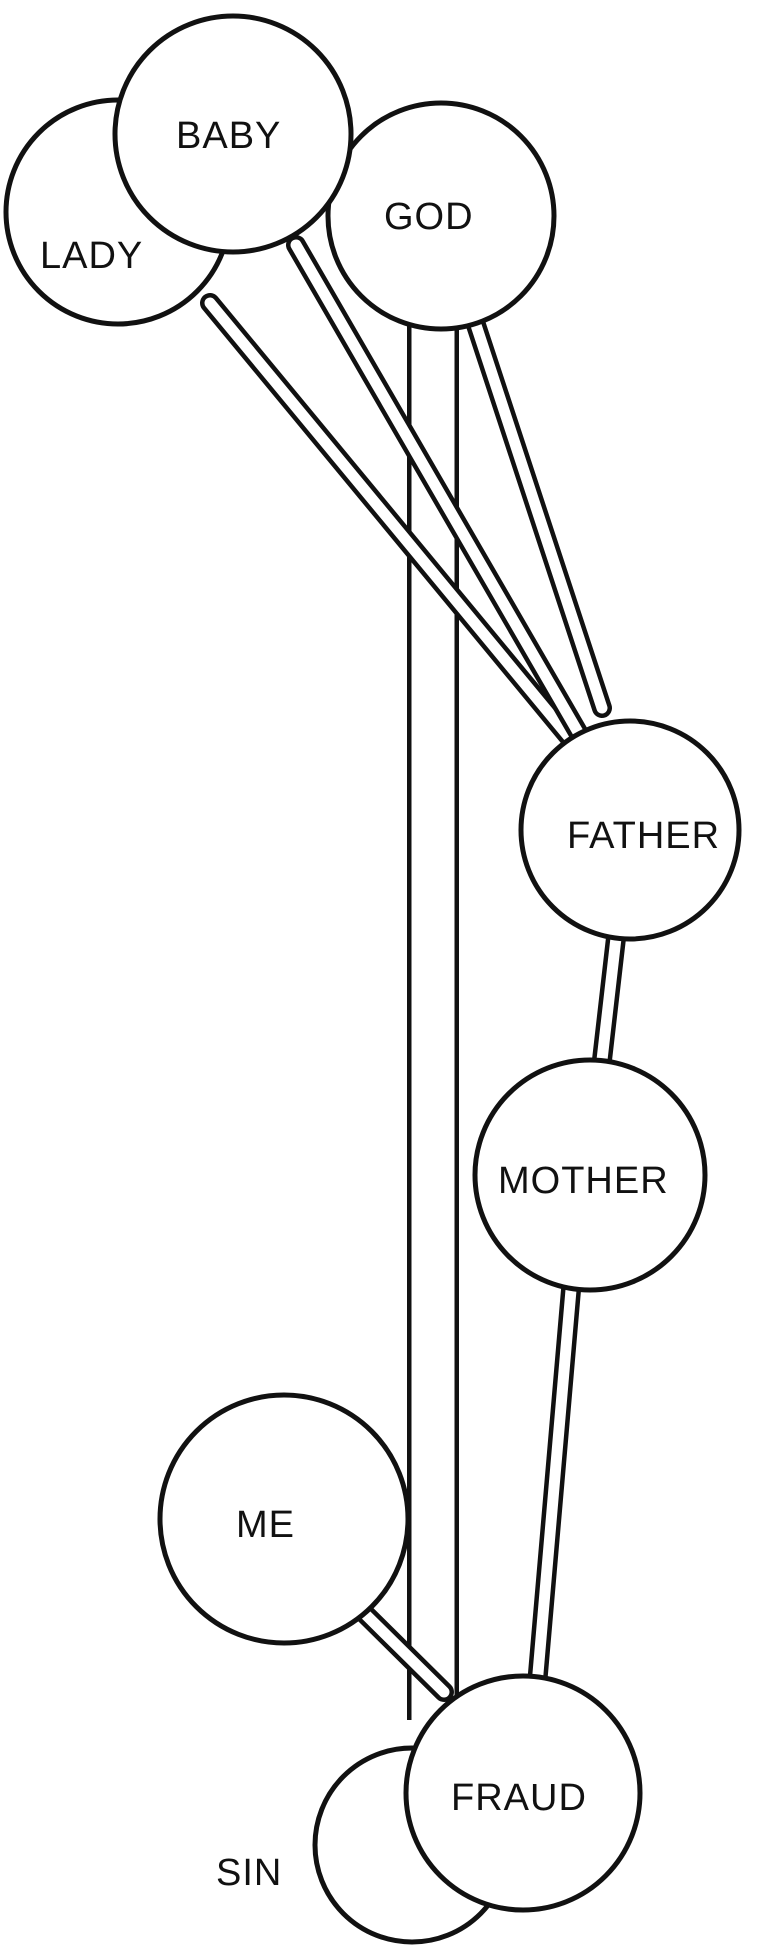 This screenshot has width=776, height=1960. I want to click on label-baby: BABY, so click(228, 136).